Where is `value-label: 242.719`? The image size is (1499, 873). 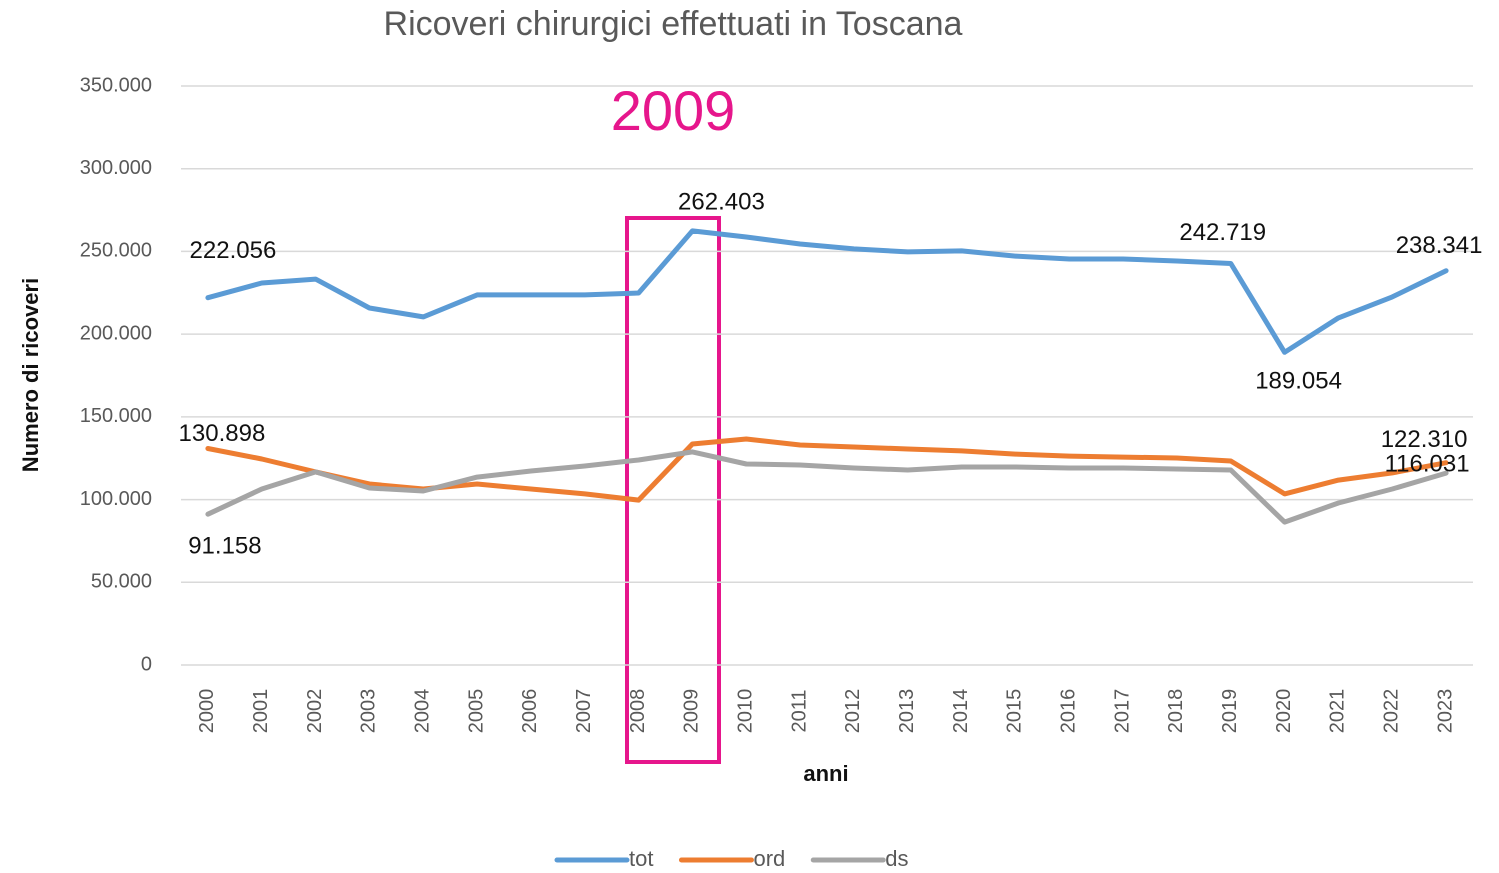
value-label: 242.719 is located at coordinates (1222, 232).